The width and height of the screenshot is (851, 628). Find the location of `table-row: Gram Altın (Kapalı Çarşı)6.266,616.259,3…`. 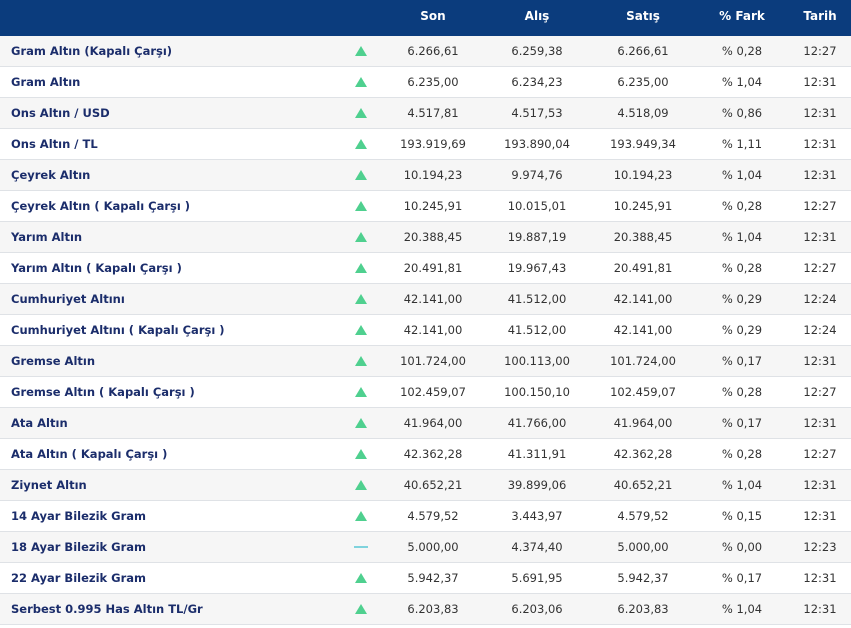

table-row: Gram Altın (Kapalı Çarşı)6.266,616.259,3… is located at coordinates (425, 51).